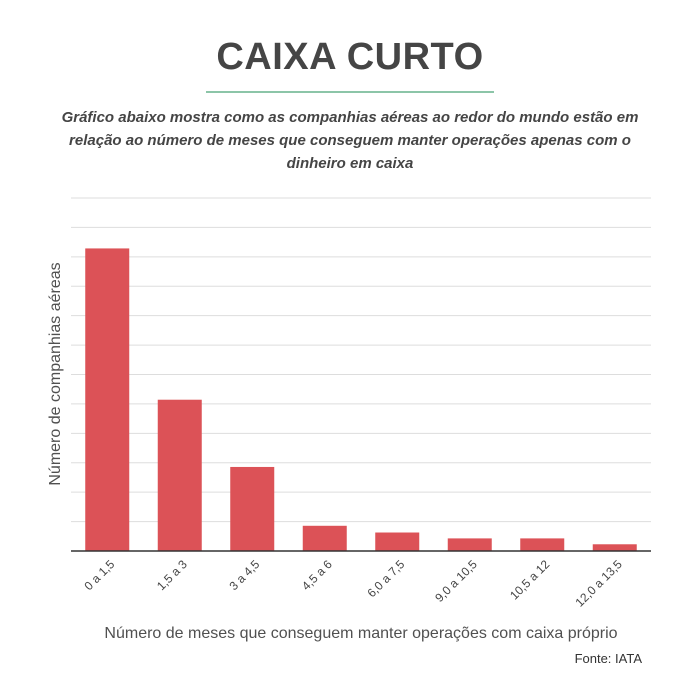 The width and height of the screenshot is (700, 678). What do you see at coordinates (599, 583) in the screenshot?
I see `x-tick-label: 12,0 a 13,5` at bounding box center [599, 583].